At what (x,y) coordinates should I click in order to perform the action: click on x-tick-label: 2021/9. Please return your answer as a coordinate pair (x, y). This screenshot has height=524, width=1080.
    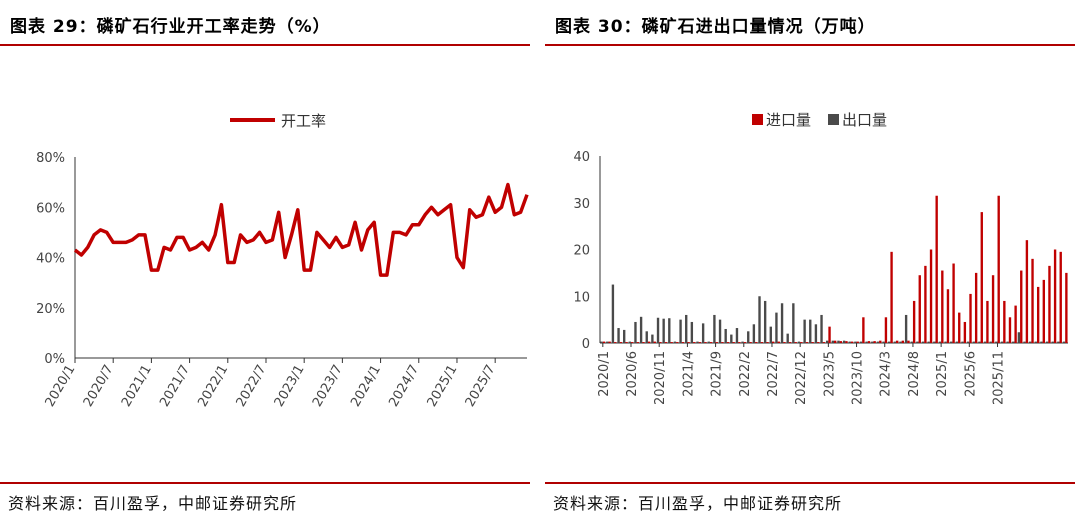
    Looking at the image, I should click on (717, 374).